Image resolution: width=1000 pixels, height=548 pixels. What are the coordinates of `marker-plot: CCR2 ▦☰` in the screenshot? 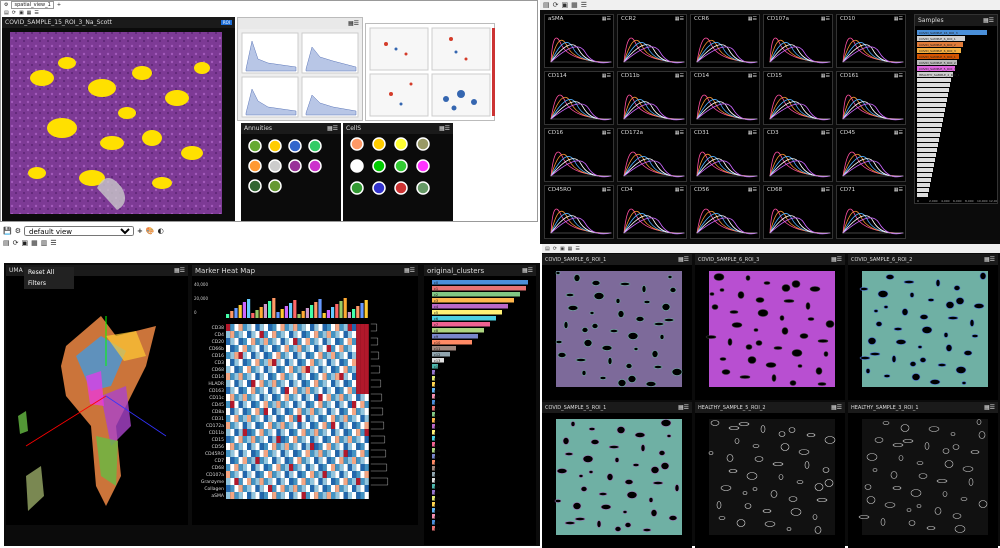 It's located at (652, 41).